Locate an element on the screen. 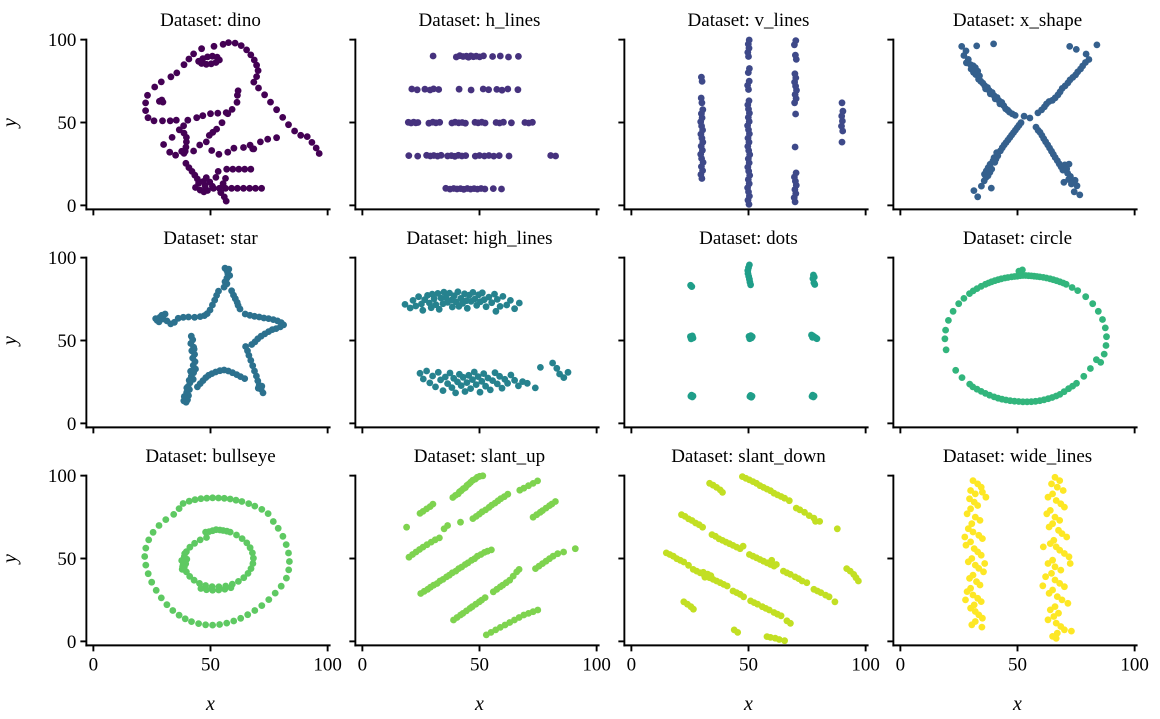  y-axis is located at coordinates (890, 340).